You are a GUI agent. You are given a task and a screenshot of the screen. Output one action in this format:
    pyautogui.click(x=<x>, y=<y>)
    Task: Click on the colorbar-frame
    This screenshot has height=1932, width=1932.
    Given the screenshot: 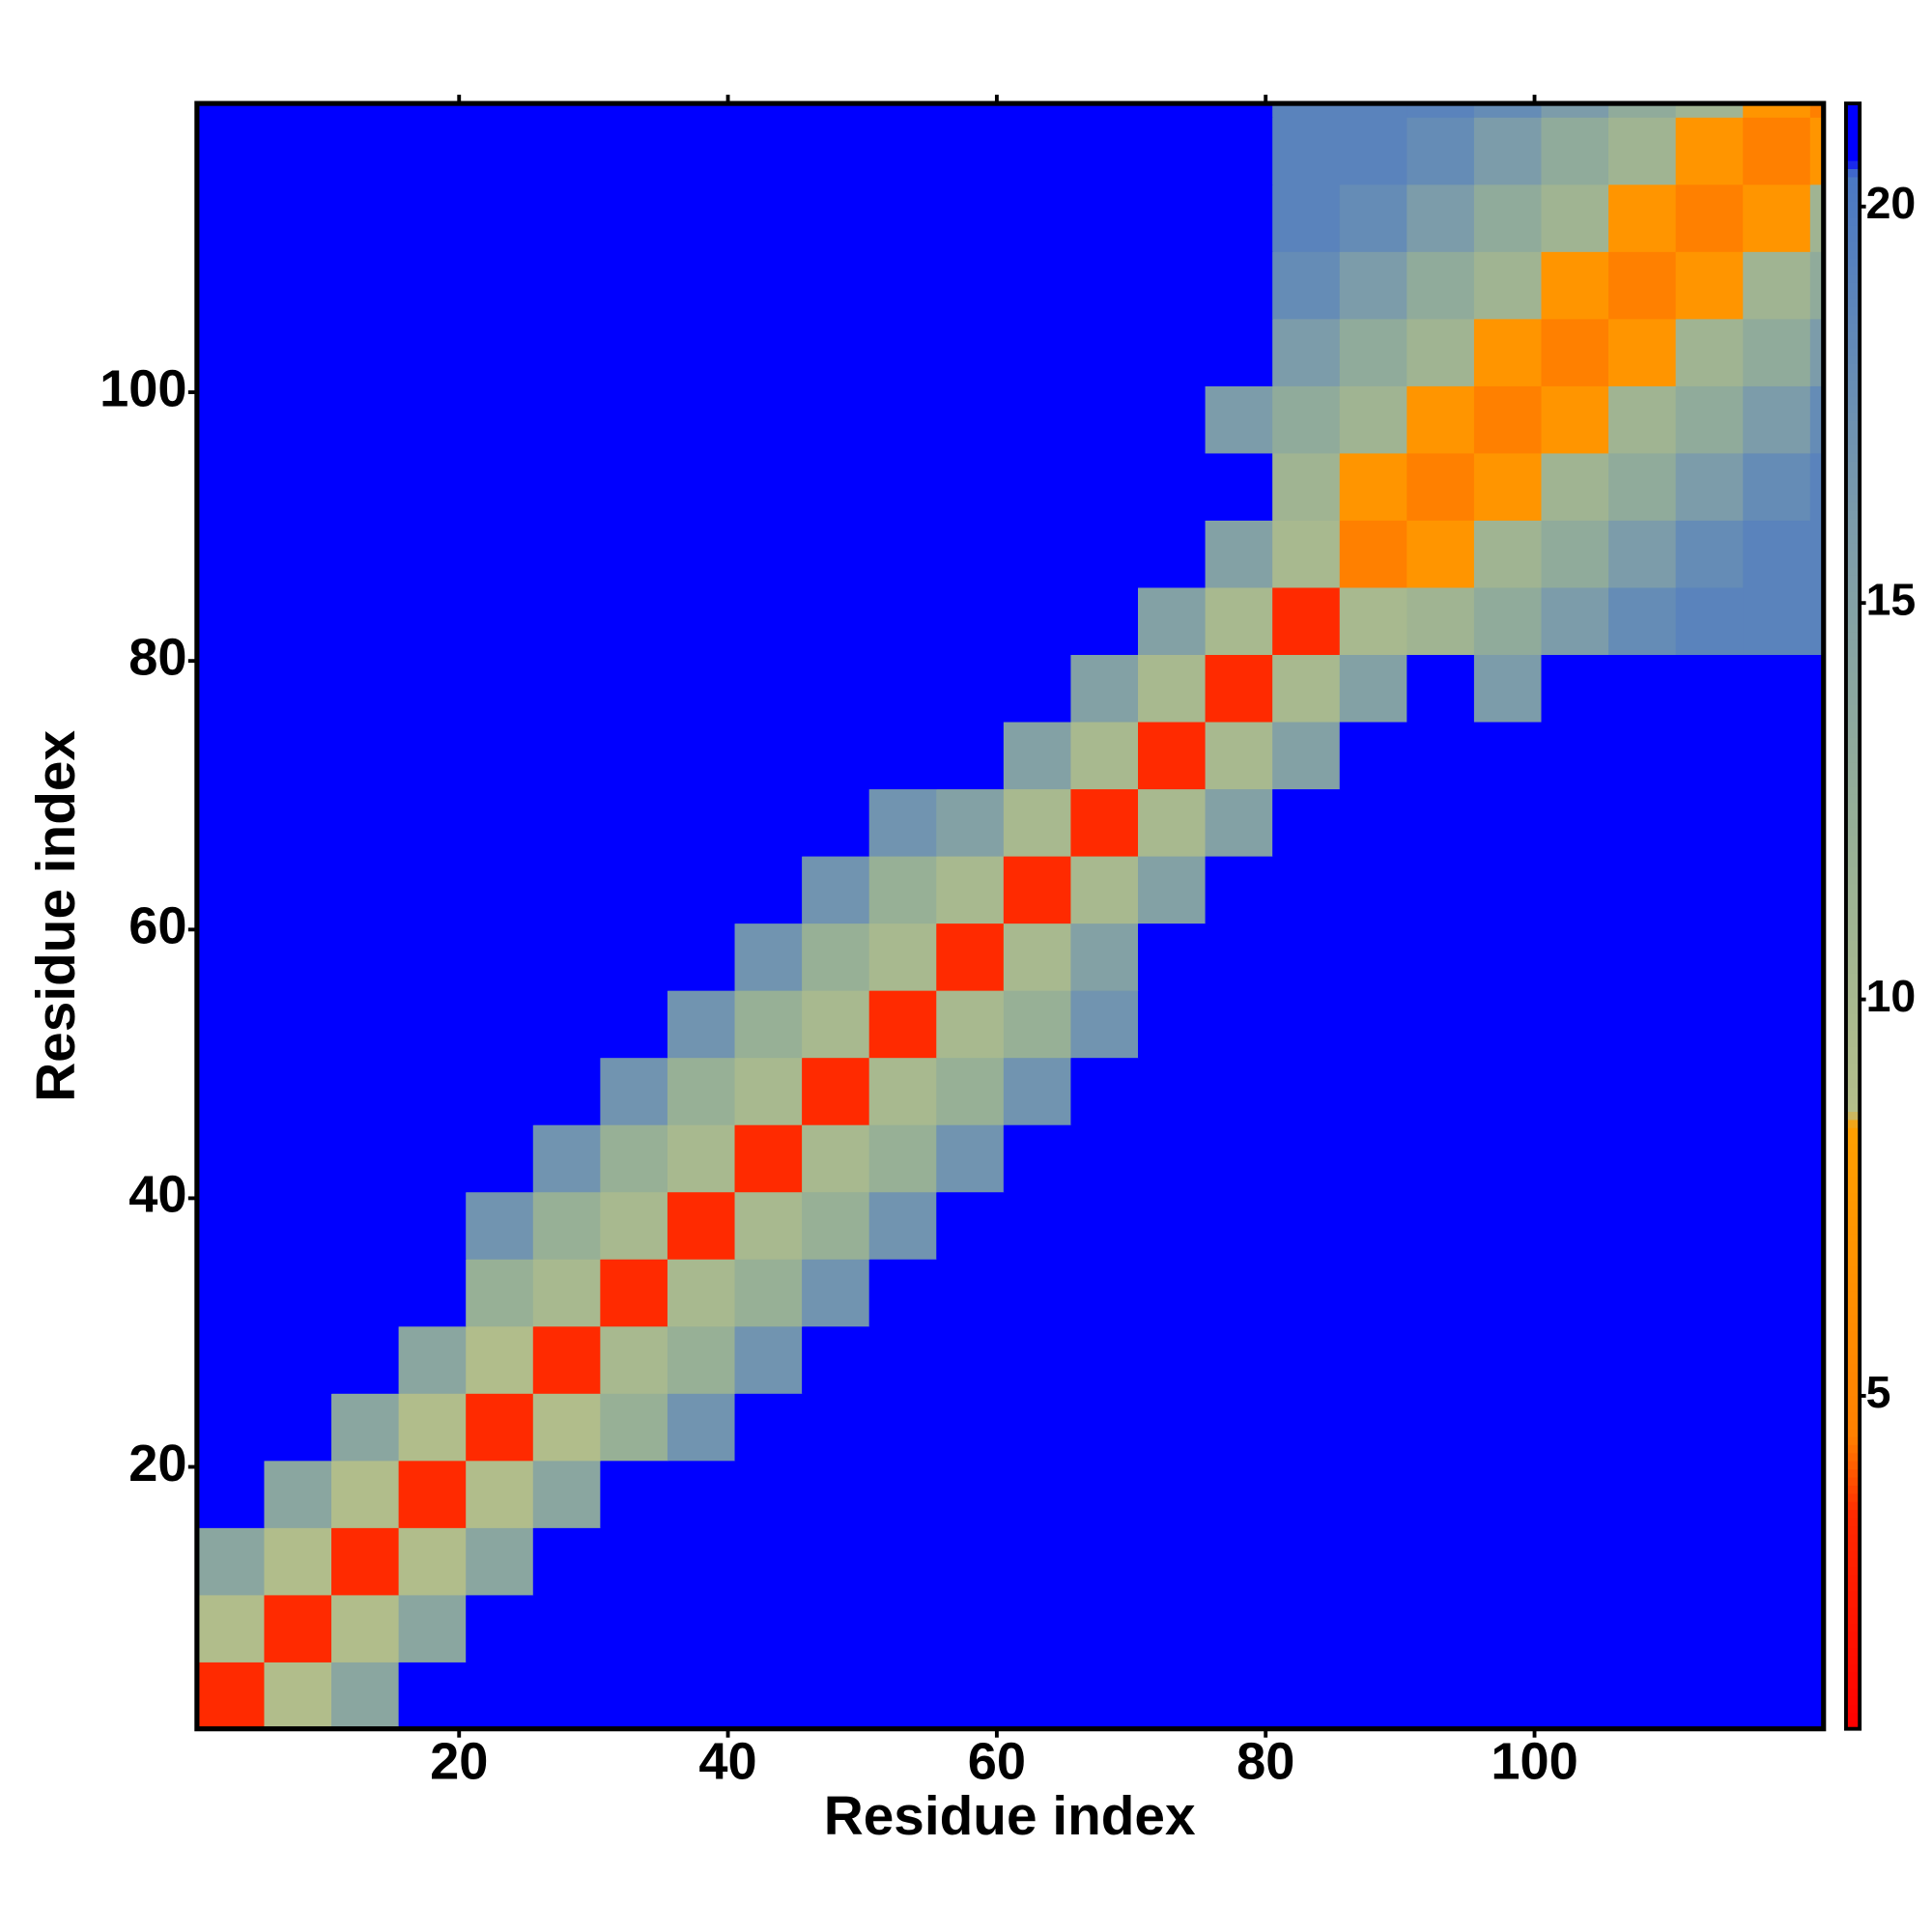 What is the action you would take?
    pyautogui.click(x=1853, y=916)
    